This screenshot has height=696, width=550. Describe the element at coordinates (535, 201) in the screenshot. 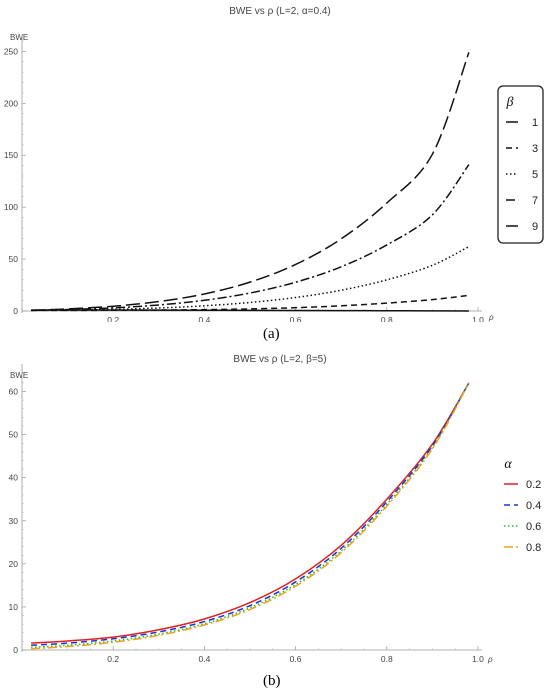

I see `legend-entry-label: 7` at that location.